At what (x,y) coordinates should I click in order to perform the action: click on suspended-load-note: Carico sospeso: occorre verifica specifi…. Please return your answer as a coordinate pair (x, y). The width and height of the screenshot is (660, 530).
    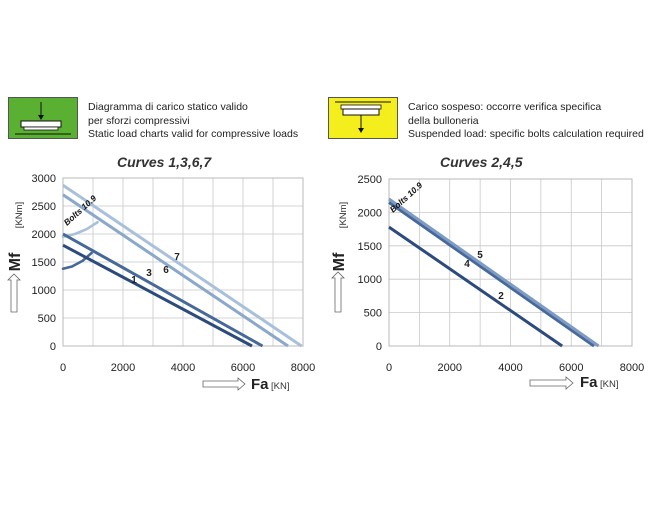
    Looking at the image, I should click on (526, 121).